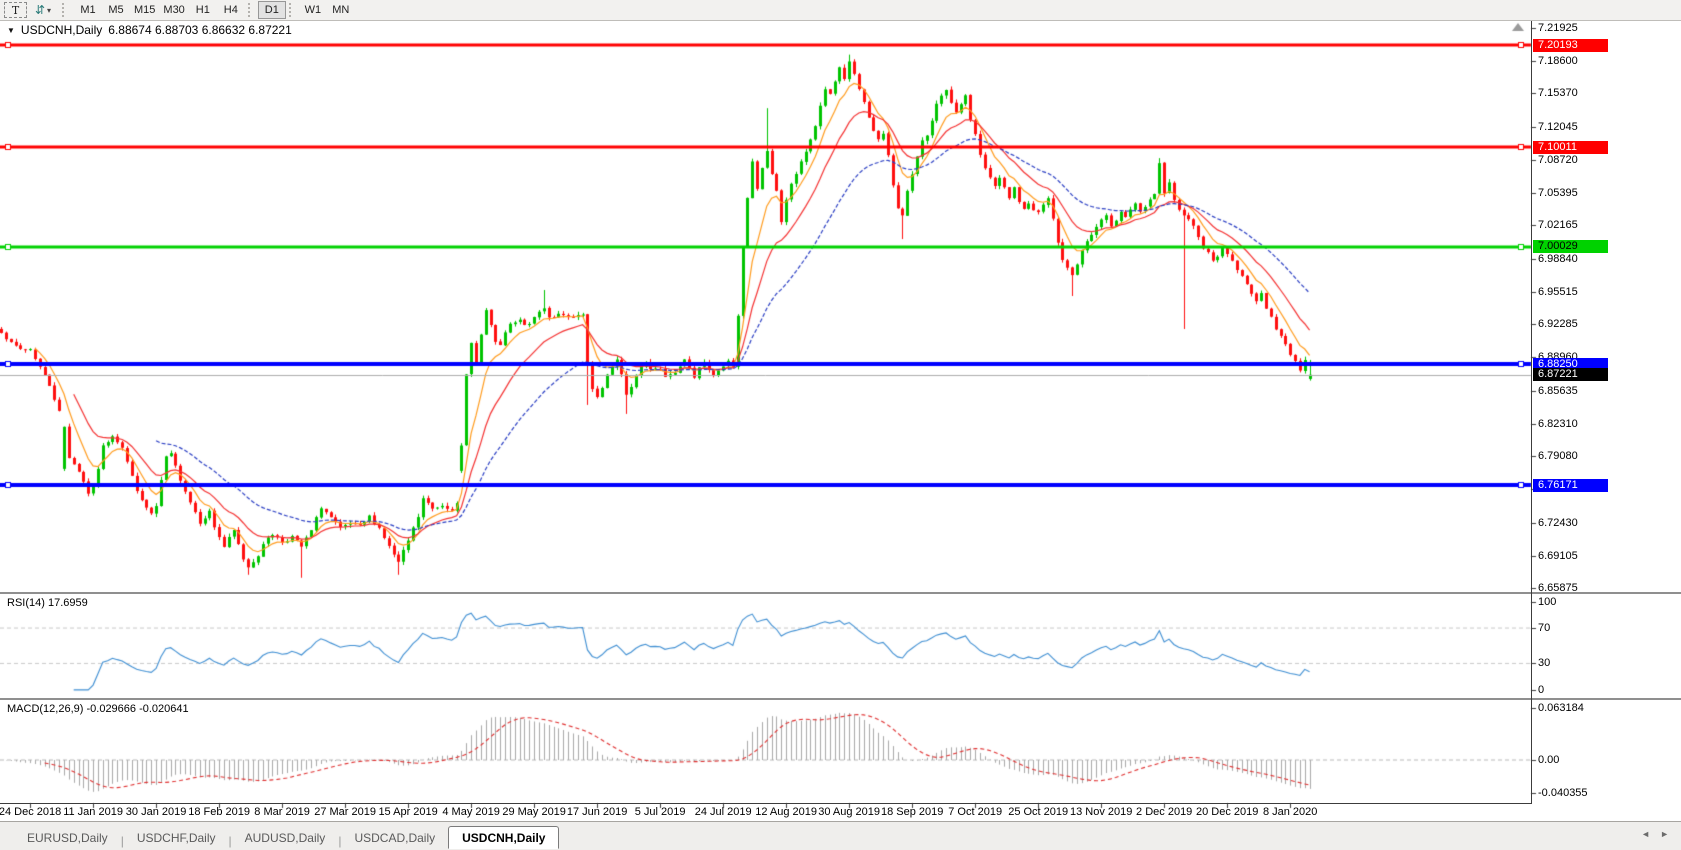 The height and width of the screenshot is (850, 1681). I want to click on date-tick-label: 25 Oct 2019, so click(1038, 812).